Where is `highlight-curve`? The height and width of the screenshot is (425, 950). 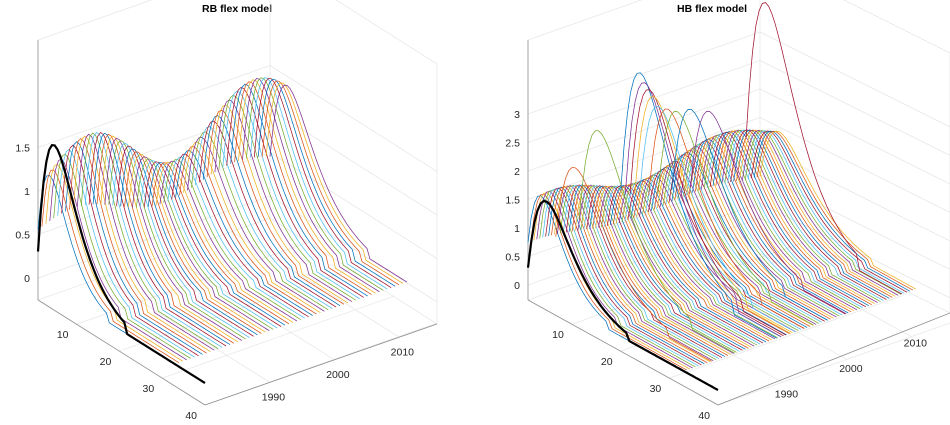 highlight-curve is located at coordinates (622, 295).